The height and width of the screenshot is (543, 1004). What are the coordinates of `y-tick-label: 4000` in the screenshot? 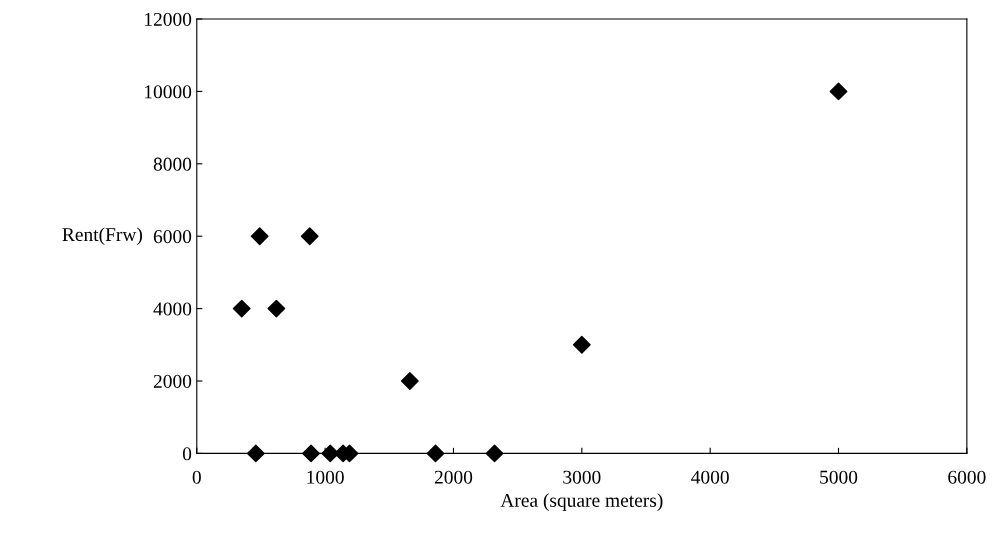 It's located at (172, 309).